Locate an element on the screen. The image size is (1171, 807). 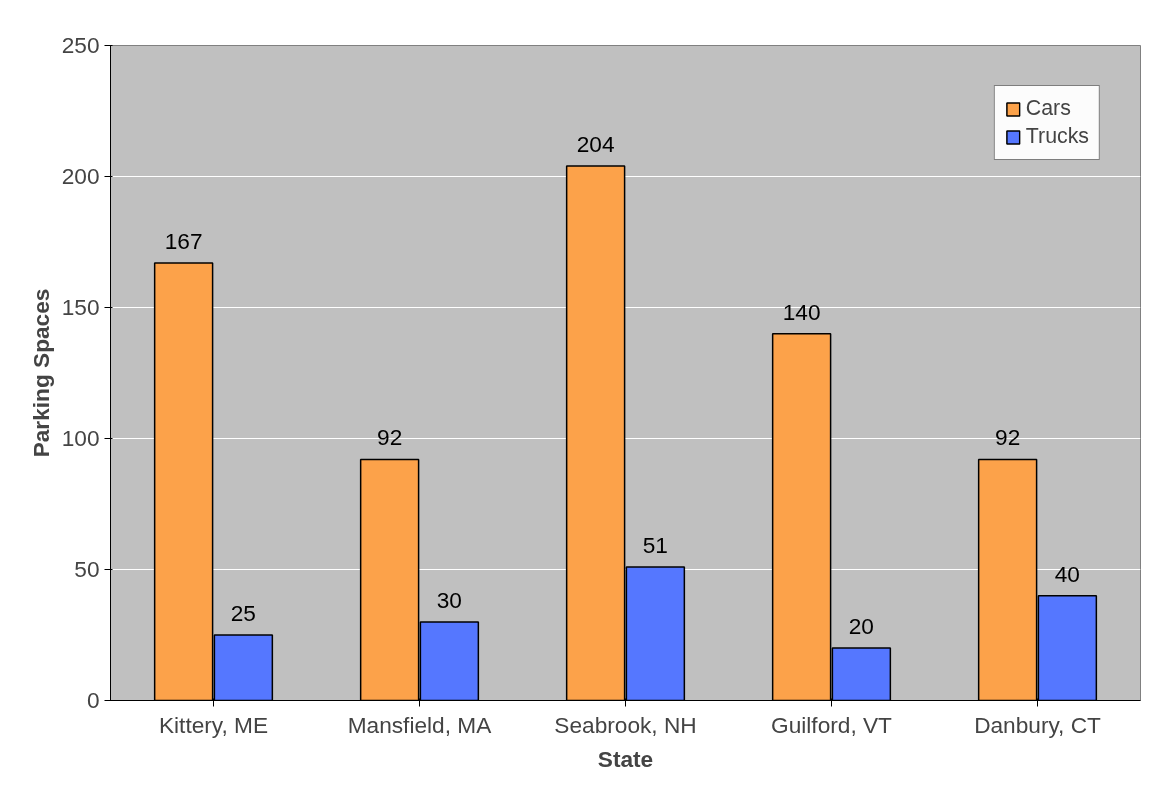
data-label: 40 is located at coordinates (1067, 573).